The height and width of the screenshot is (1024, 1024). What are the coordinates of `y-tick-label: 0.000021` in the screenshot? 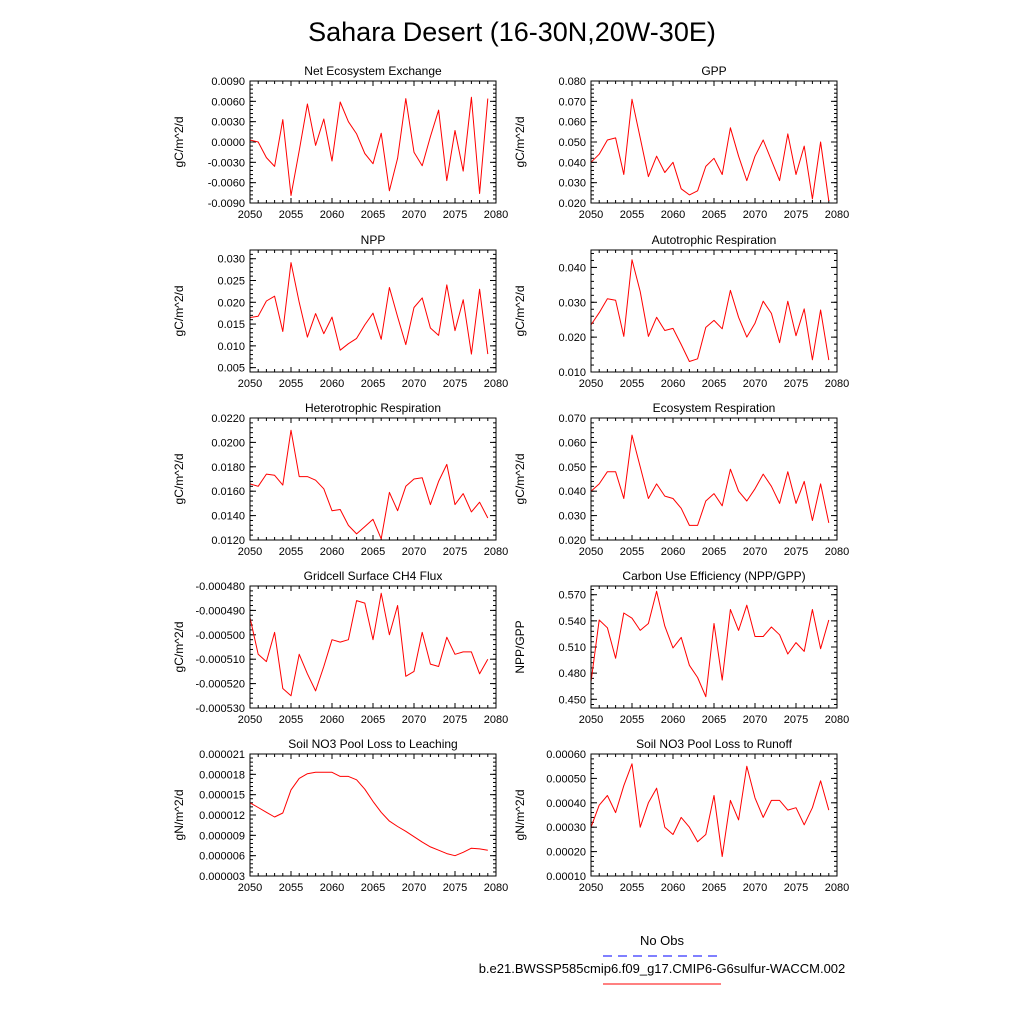 It's located at (222, 755).